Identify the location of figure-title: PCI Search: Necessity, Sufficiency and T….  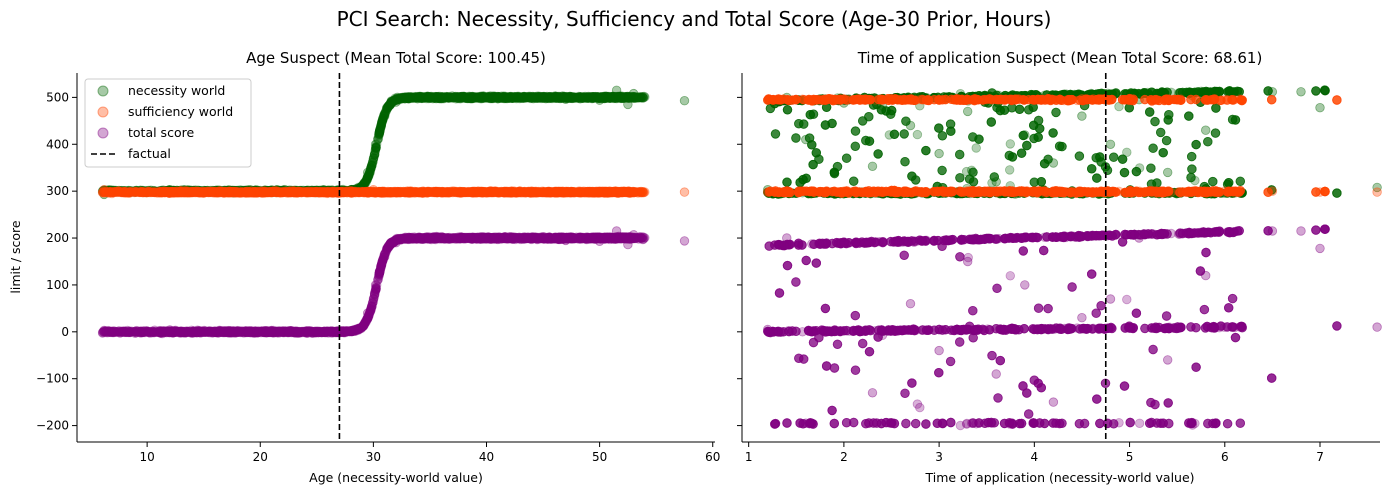
(694, 19).